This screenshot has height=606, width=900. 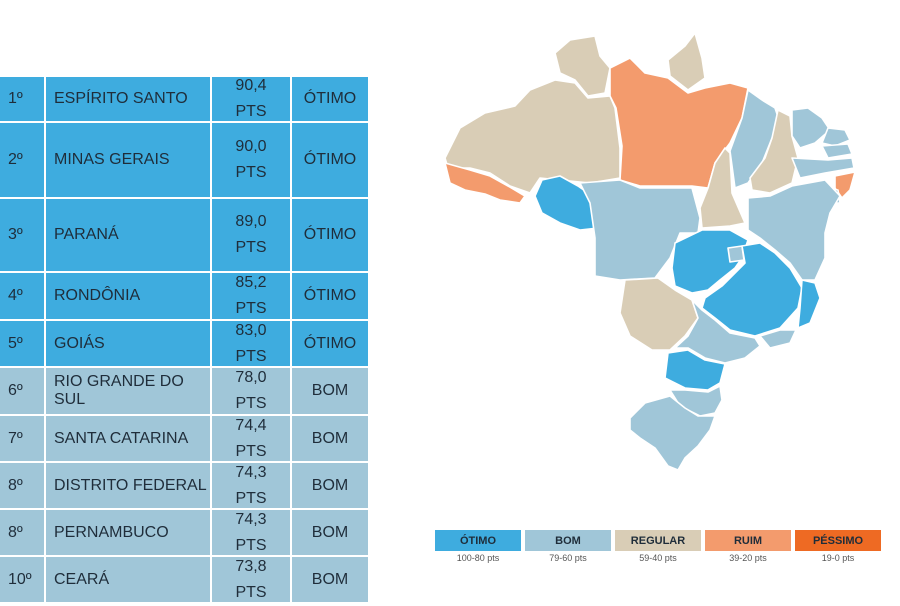 I want to click on map-state-ro, so click(x=566, y=203).